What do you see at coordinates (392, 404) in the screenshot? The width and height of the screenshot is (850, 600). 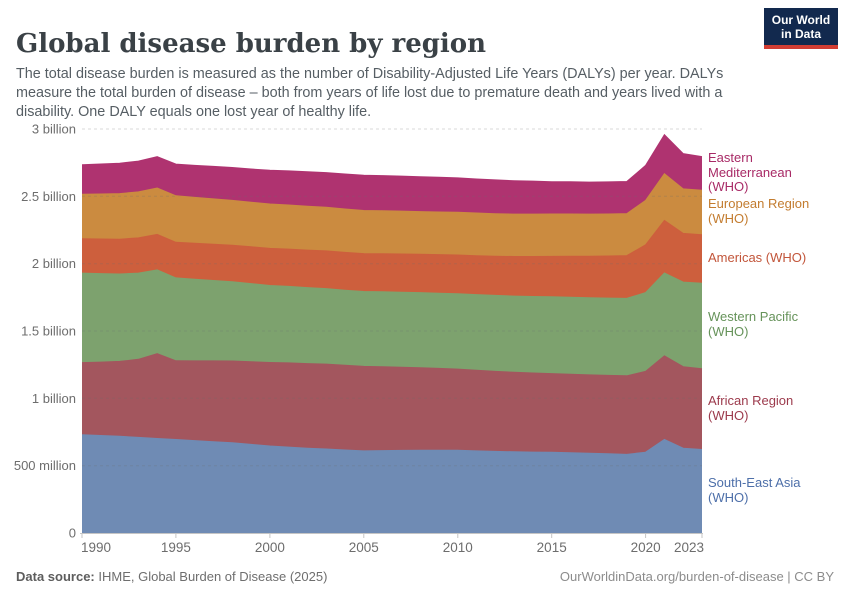 I see `area-band-african-region` at bounding box center [392, 404].